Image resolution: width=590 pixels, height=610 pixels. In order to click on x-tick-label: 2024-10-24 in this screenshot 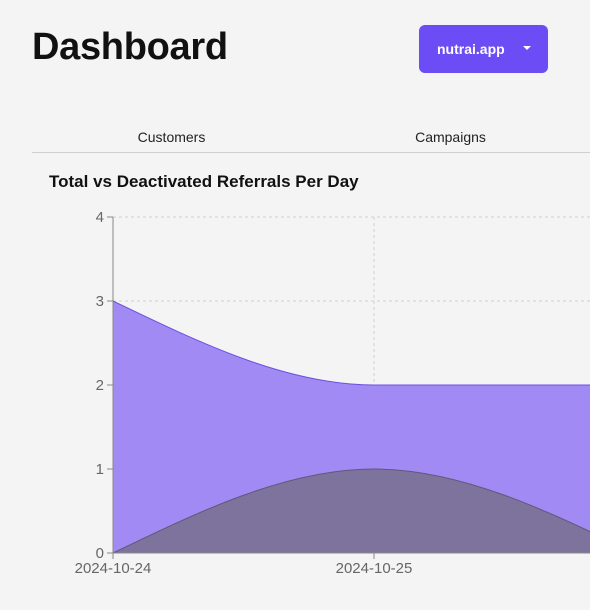, I will do `click(113, 568)`.